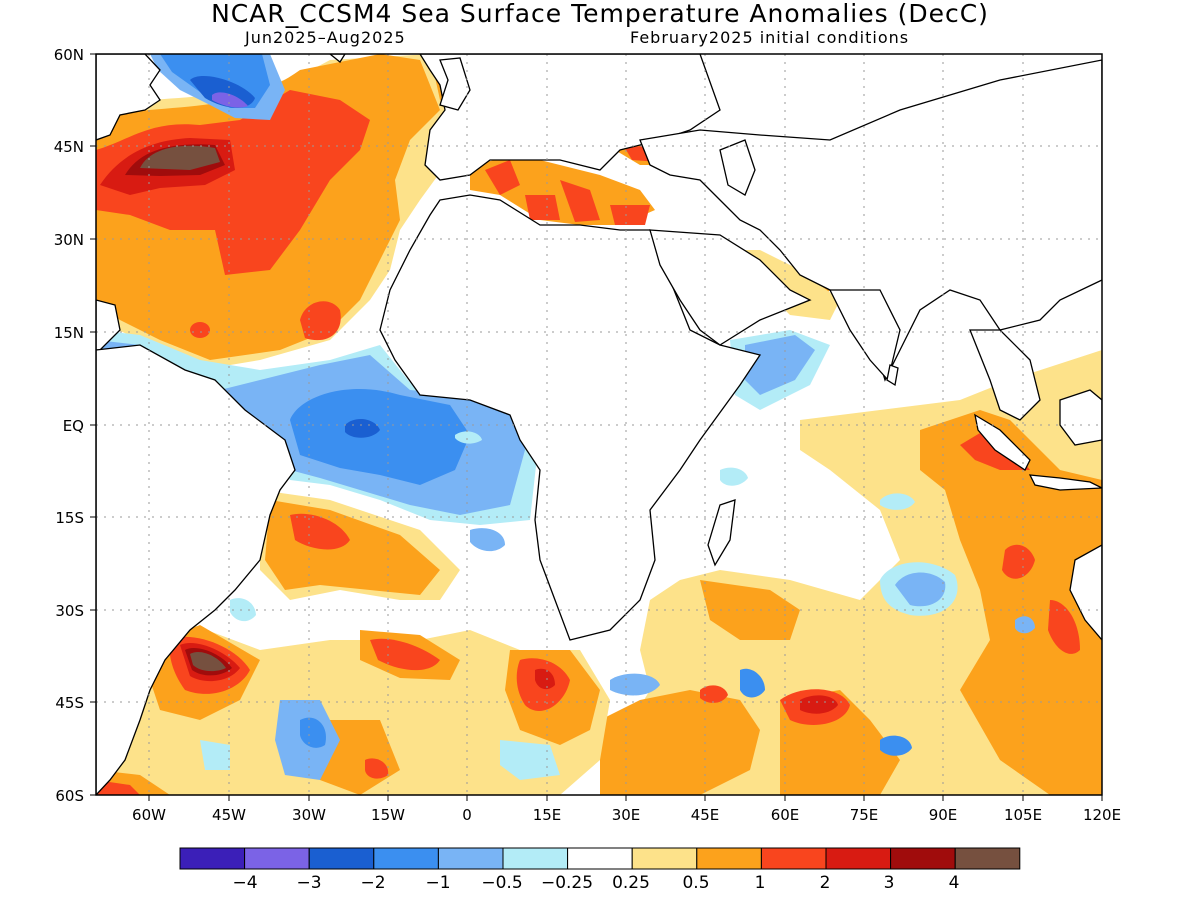 The height and width of the screenshot is (900, 1200). What do you see at coordinates (760, 883) in the screenshot?
I see `colorbar-label: 1` at bounding box center [760, 883].